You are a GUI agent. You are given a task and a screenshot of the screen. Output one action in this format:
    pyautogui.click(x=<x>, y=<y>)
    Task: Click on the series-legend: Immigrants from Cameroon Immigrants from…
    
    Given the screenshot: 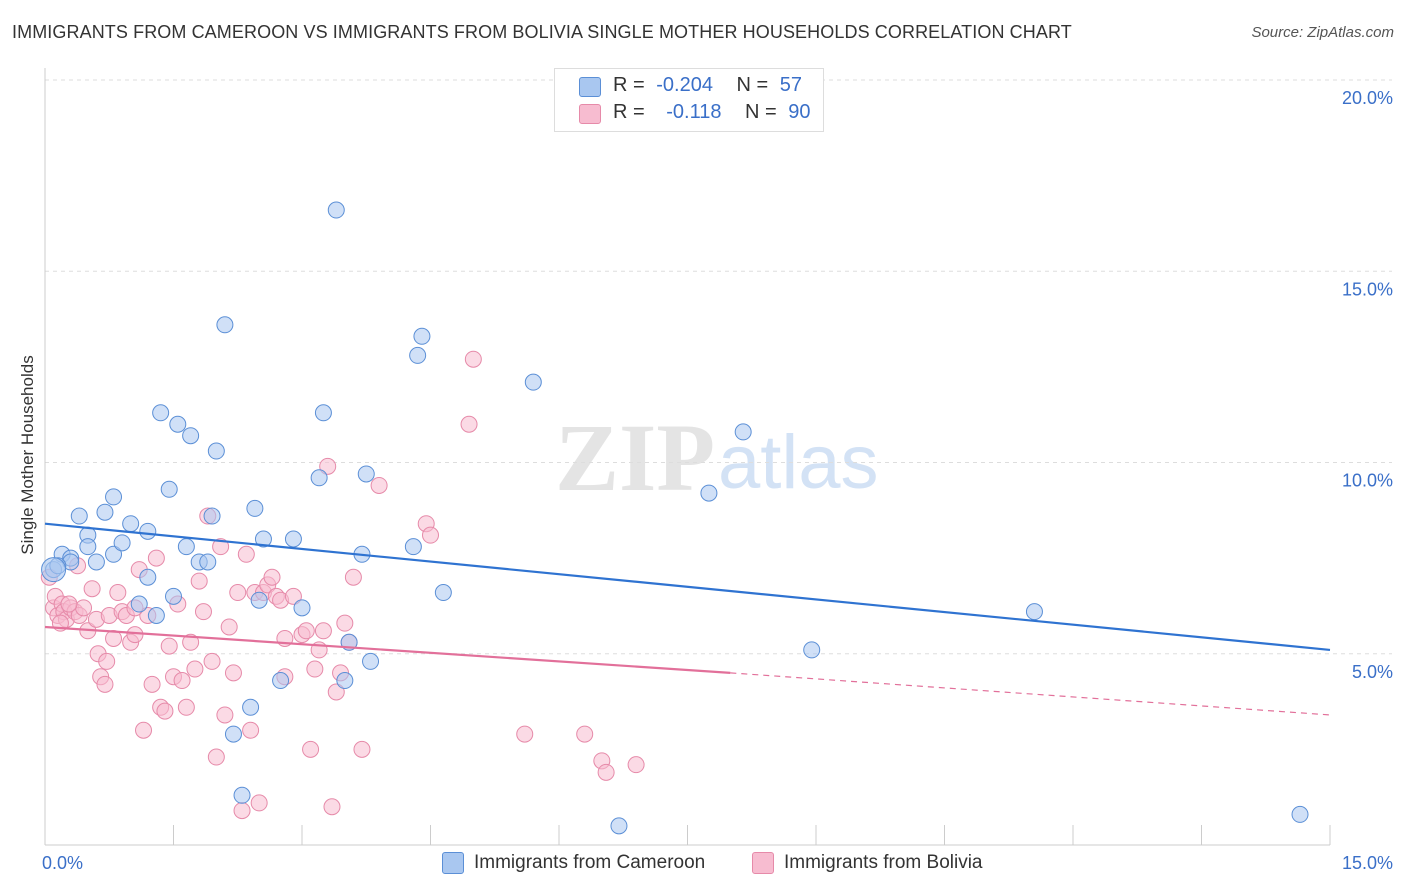 What is the action you would take?
    pyautogui.click(x=703, y=865)
    